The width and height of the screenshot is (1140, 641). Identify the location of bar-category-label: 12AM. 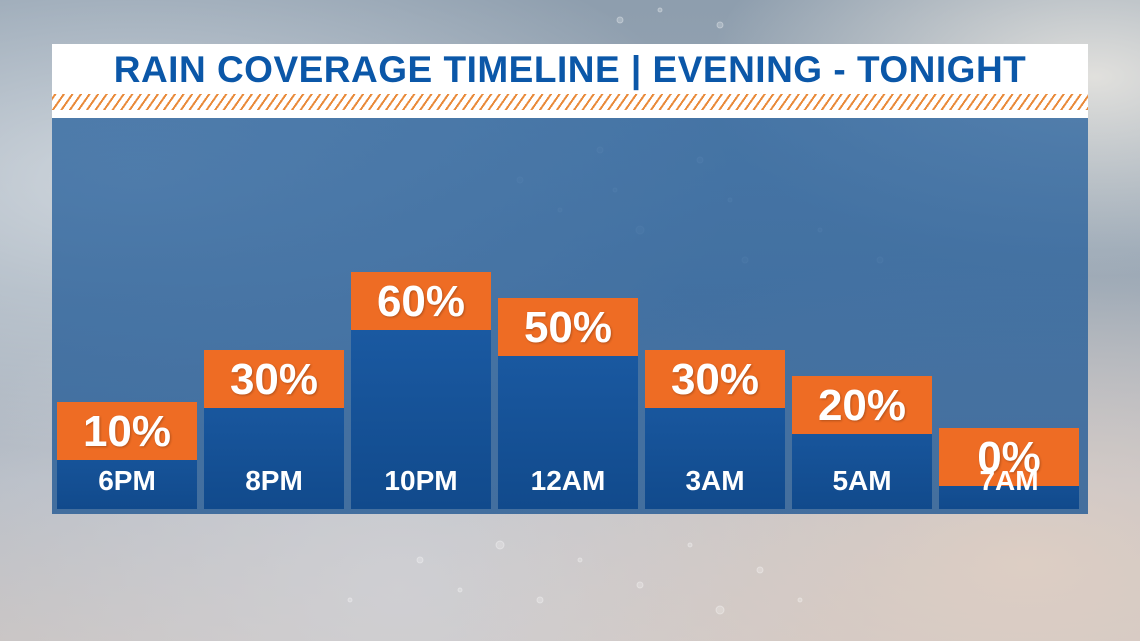
(568, 480).